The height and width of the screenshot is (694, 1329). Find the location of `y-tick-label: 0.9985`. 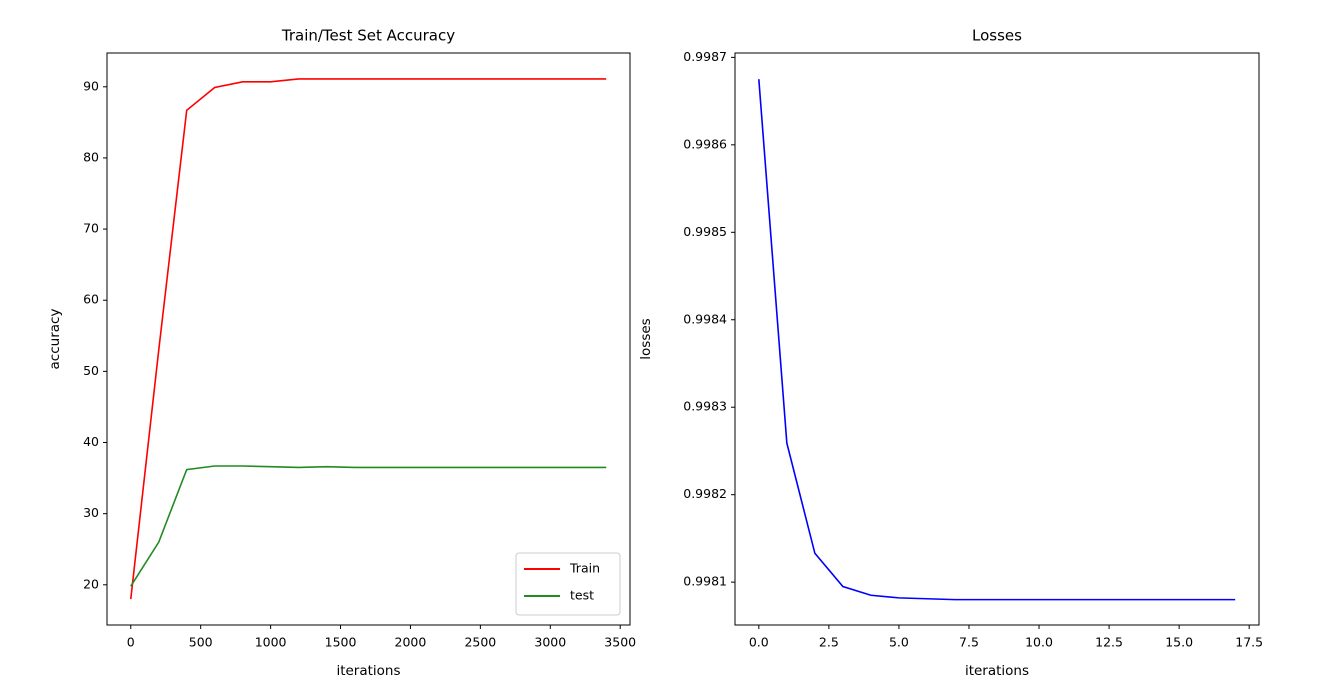

y-tick-label: 0.9985 is located at coordinates (705, 231).